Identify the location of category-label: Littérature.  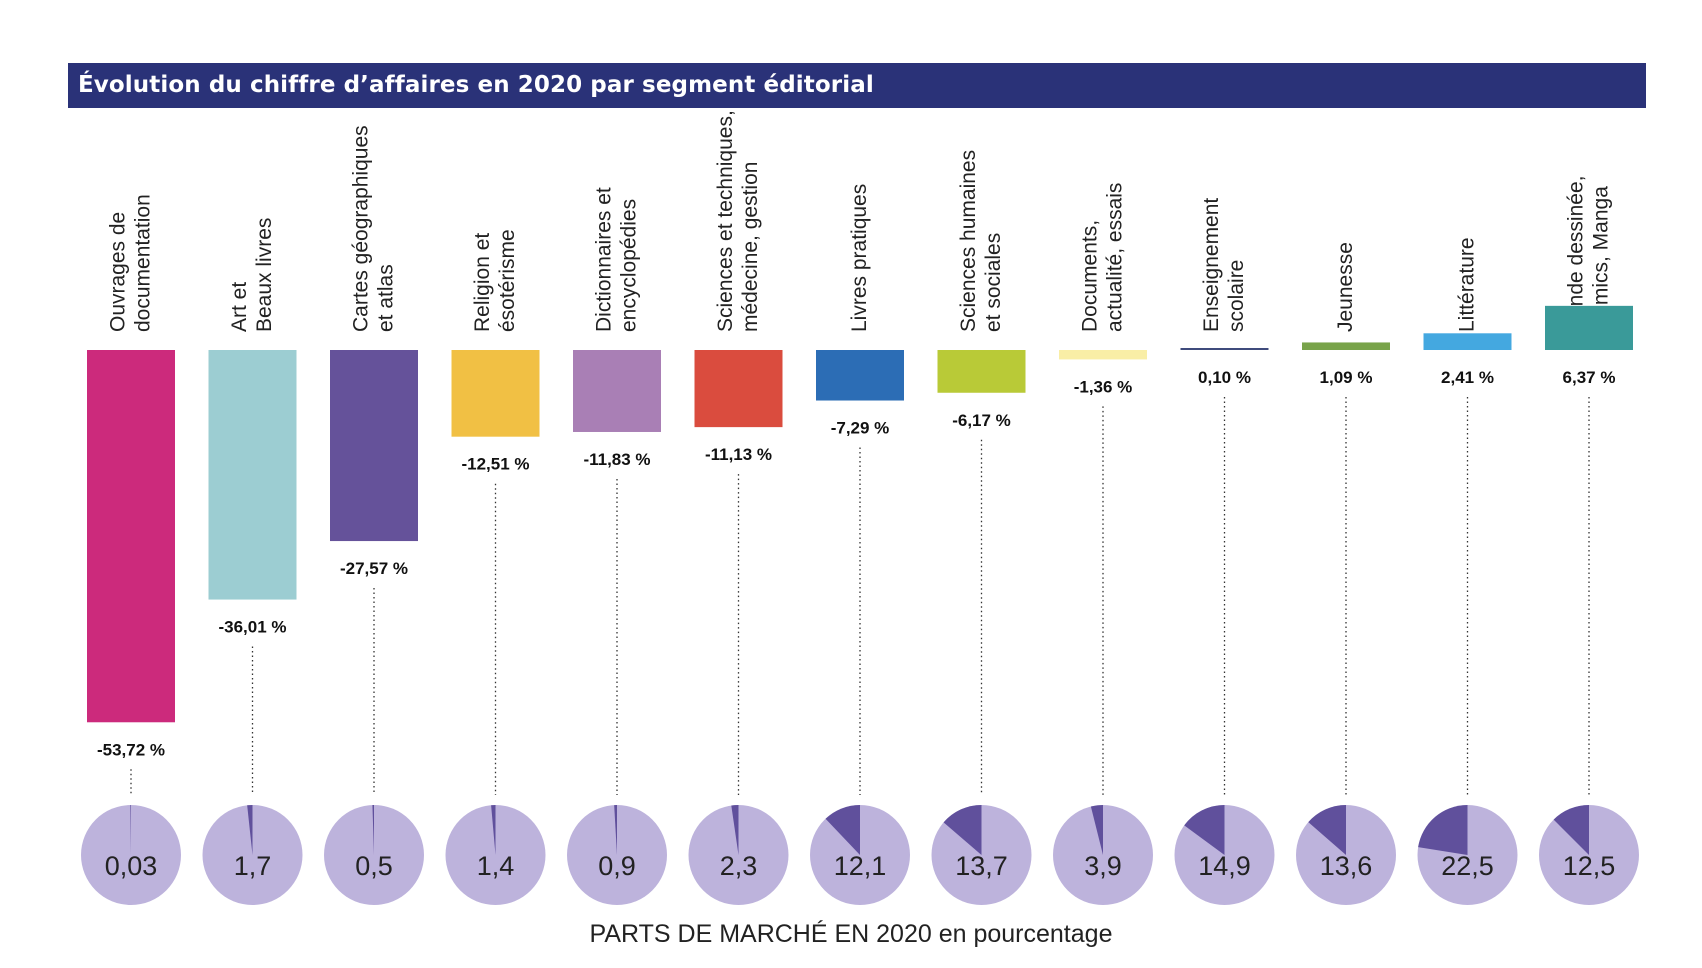
(1467, 284).